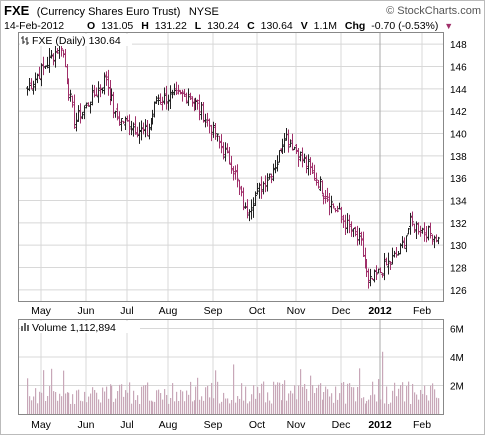 The image size is (485, 440). I want to click on quote-date: 14-Feb-2012, so click(34, 26).